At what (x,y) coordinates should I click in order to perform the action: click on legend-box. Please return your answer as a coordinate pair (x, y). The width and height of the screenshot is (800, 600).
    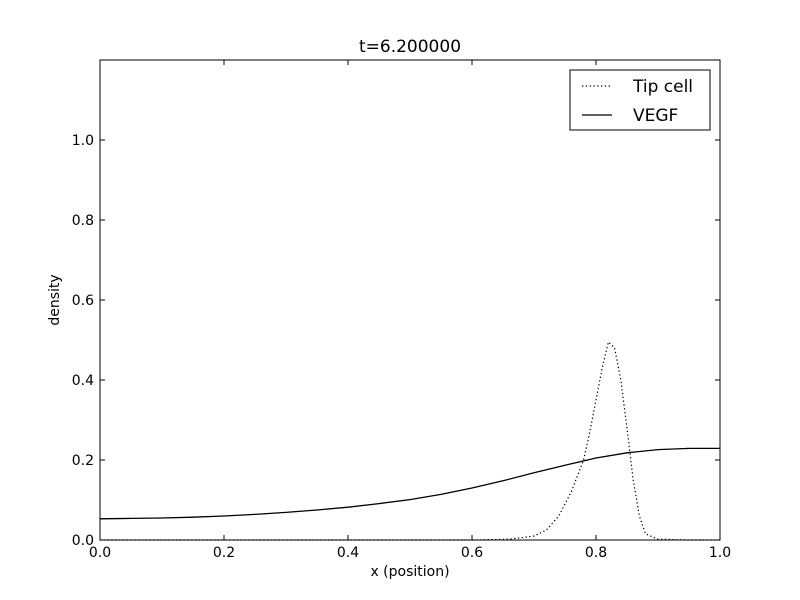
    Looking at the image, I should click on (640, 100).